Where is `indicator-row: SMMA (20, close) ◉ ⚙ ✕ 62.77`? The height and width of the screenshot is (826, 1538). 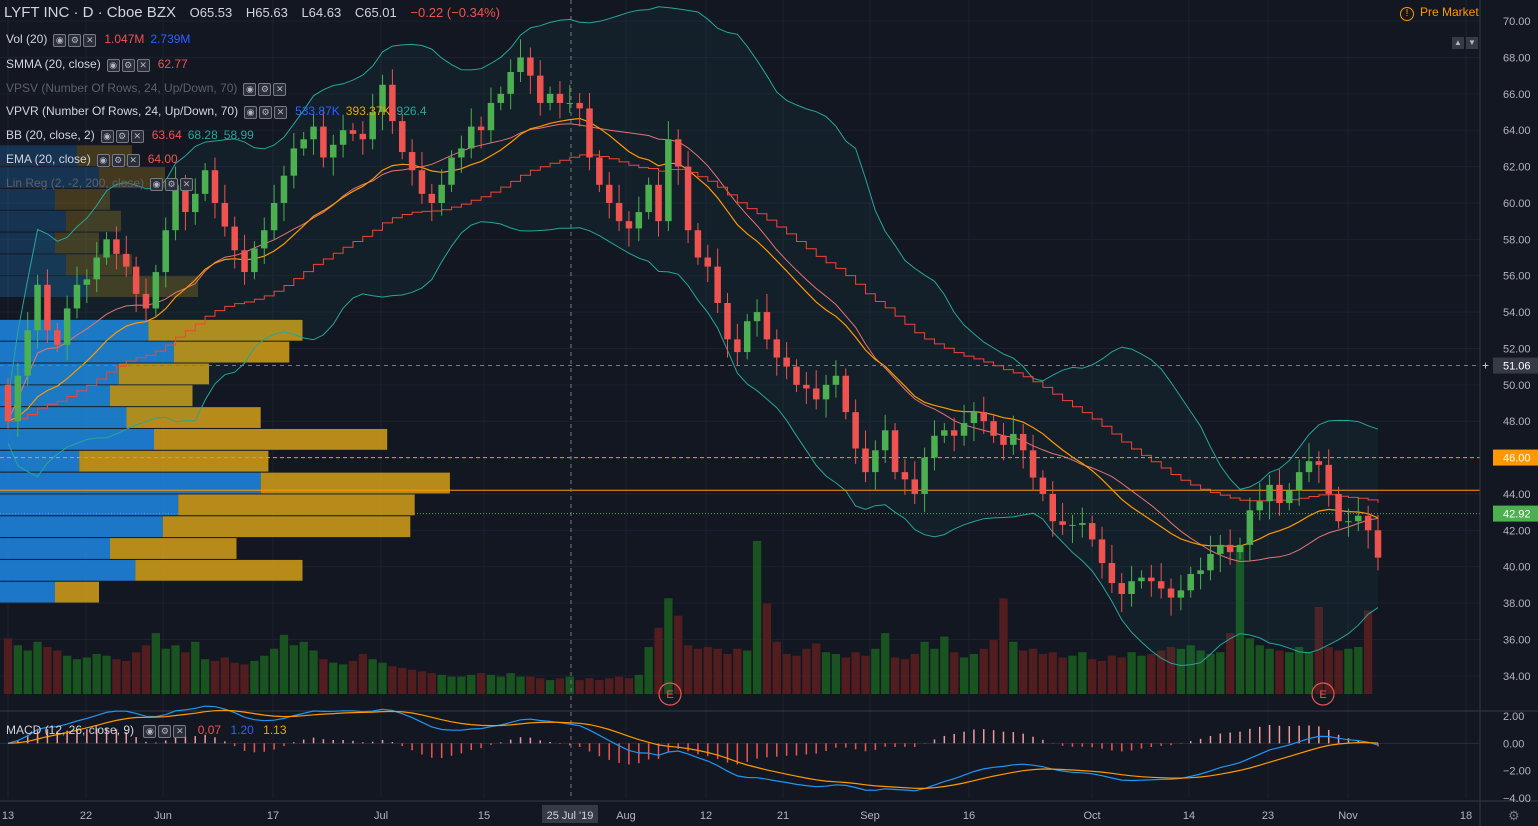 indicator-row: SMMA (20, close) ◉ ⚙ ✕ 62.77 is located at coordinates (97, 65).